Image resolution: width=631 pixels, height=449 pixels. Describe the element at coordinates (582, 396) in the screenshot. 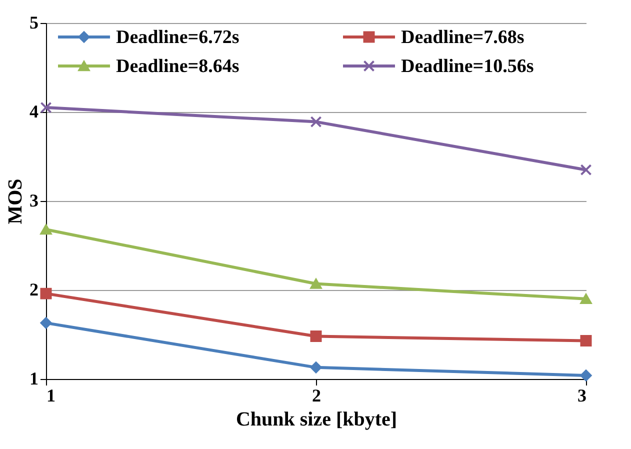

I see `x-tick-label: 3` at that location.